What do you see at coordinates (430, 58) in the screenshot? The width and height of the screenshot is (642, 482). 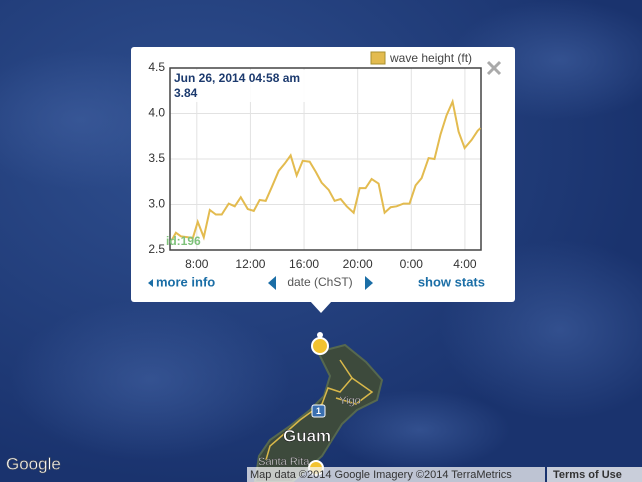 I see `legend-label: wave height (ft)` at bounding box center [430, 58].